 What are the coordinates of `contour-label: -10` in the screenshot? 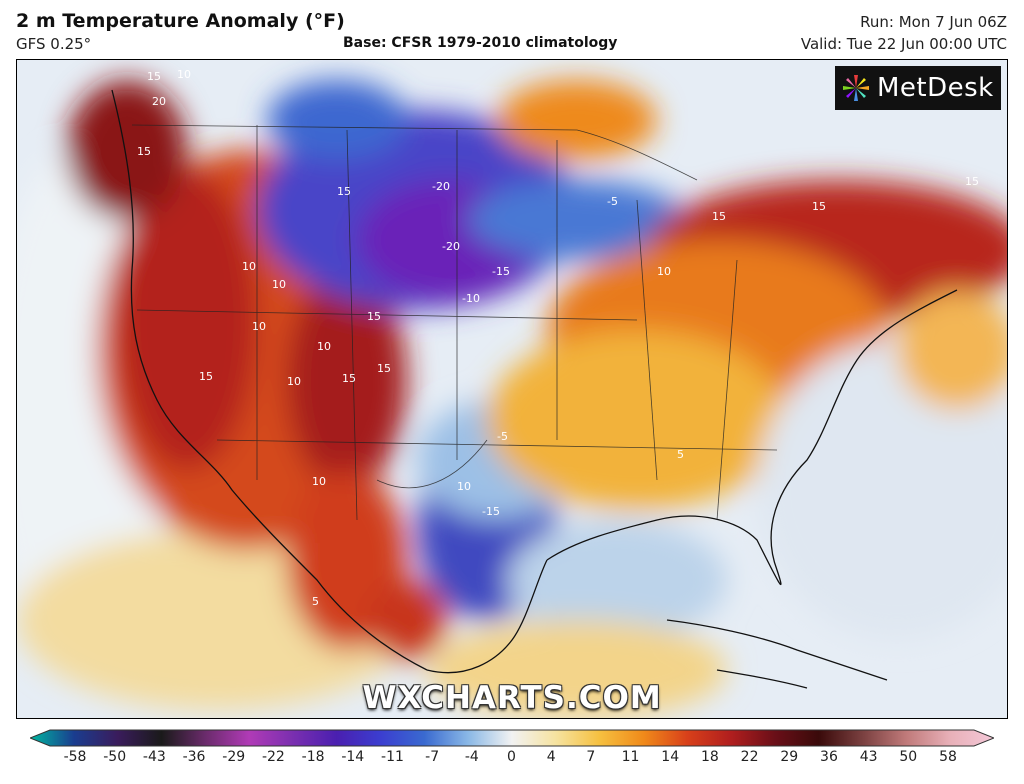 It's located at (471, 298).